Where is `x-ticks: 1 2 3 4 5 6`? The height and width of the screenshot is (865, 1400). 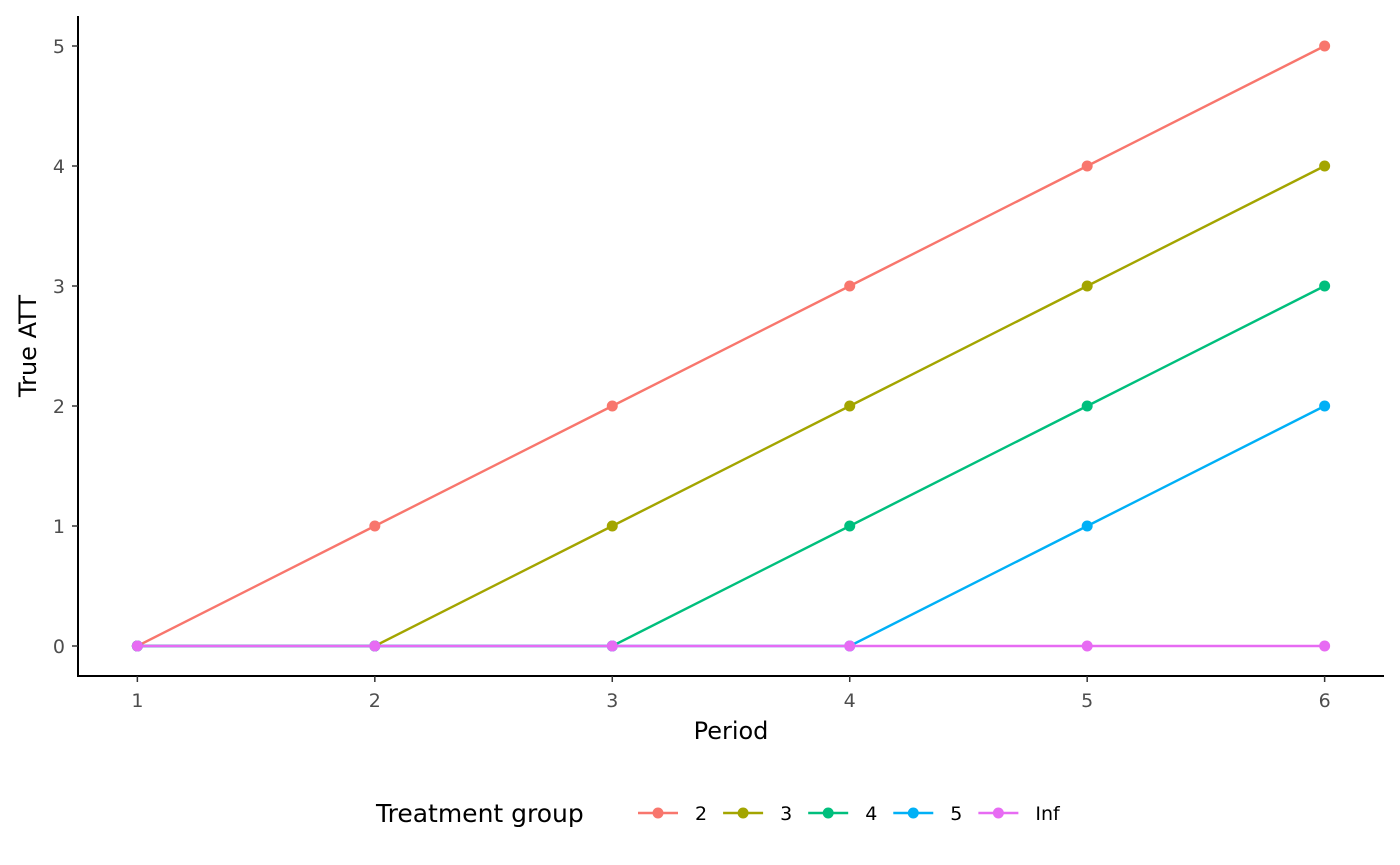
x-ticks: 1 2 3 4 5 6 is located at coordinates (731, 694).